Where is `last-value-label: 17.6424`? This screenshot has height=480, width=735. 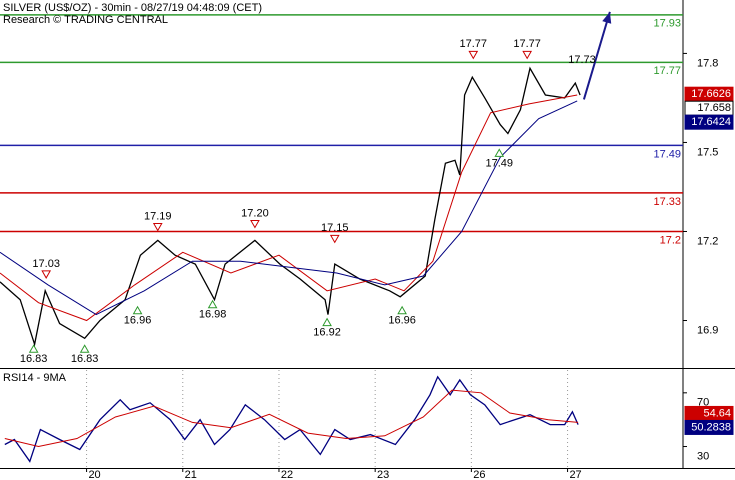
last-value-label: 17.6424 is located at coordinates (711, 122).